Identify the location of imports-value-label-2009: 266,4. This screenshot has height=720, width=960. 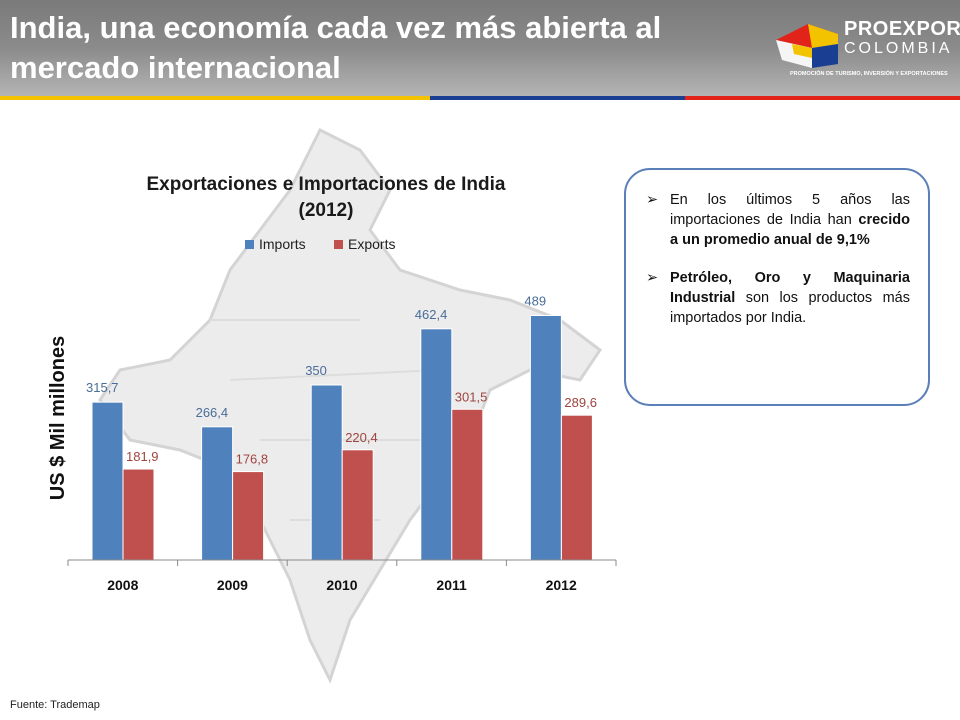
(212, 412).